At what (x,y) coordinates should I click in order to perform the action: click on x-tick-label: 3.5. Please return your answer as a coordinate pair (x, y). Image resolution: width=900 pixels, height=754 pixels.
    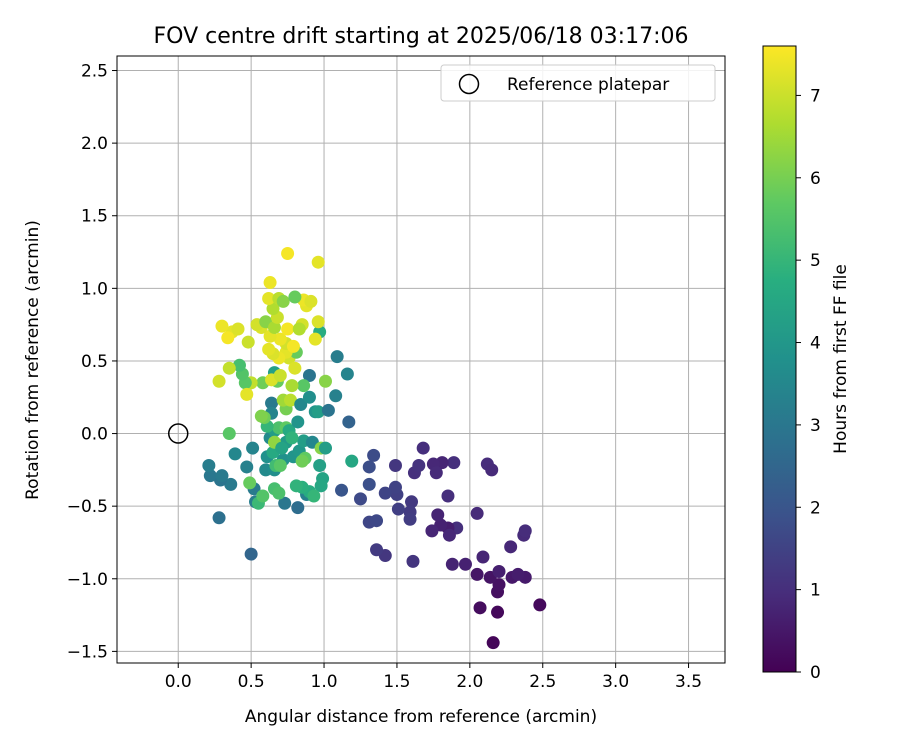
    Looking at the image, I should click on (688, 682).